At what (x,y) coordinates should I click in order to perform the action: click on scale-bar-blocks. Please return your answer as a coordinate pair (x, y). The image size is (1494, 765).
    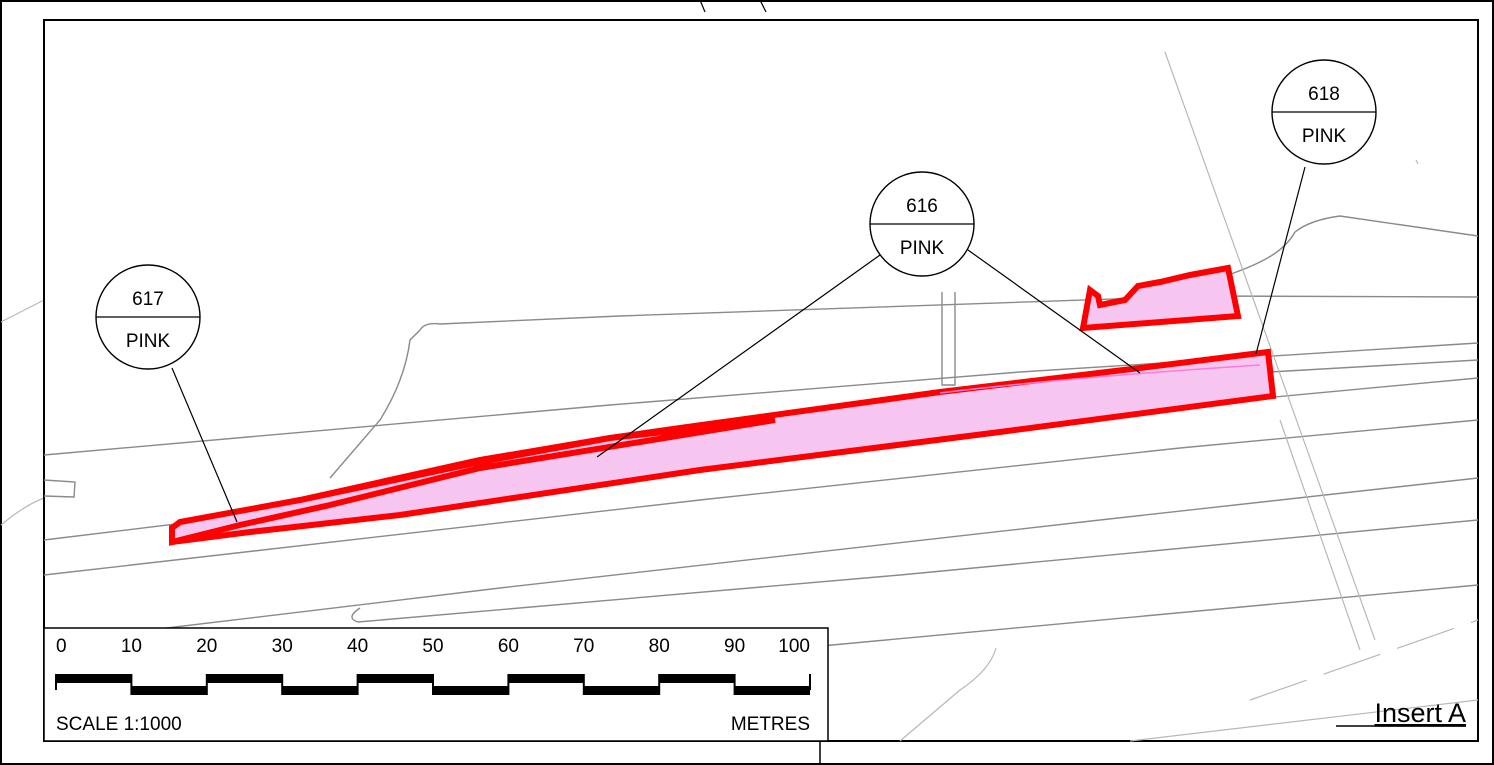
    Looking at the image, I should click on (433, 684).